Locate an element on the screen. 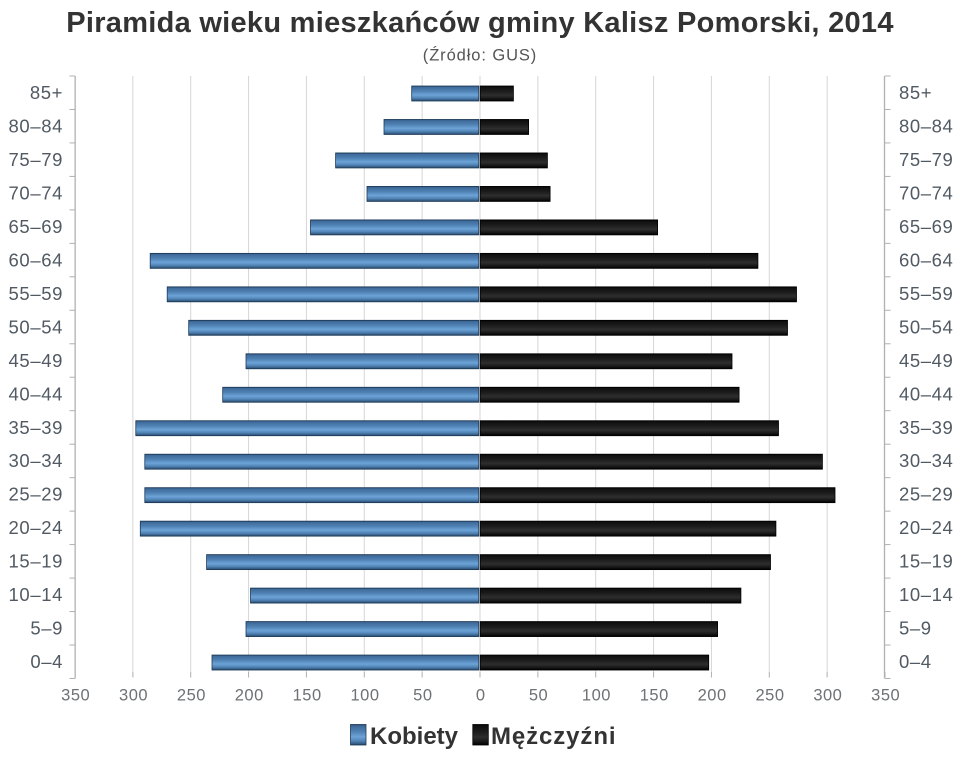 The width and height of the screenshot is (960, 773). svg-text: Kobiety is located at coordinates (414, 736).